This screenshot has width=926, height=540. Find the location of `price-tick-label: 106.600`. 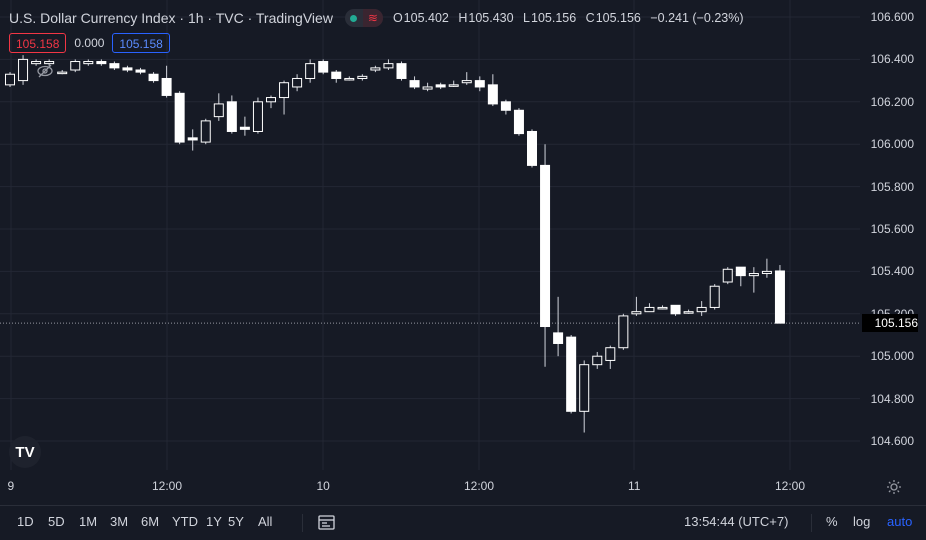

price-tick-label: 106.600 is located at coordinates (892, 17).